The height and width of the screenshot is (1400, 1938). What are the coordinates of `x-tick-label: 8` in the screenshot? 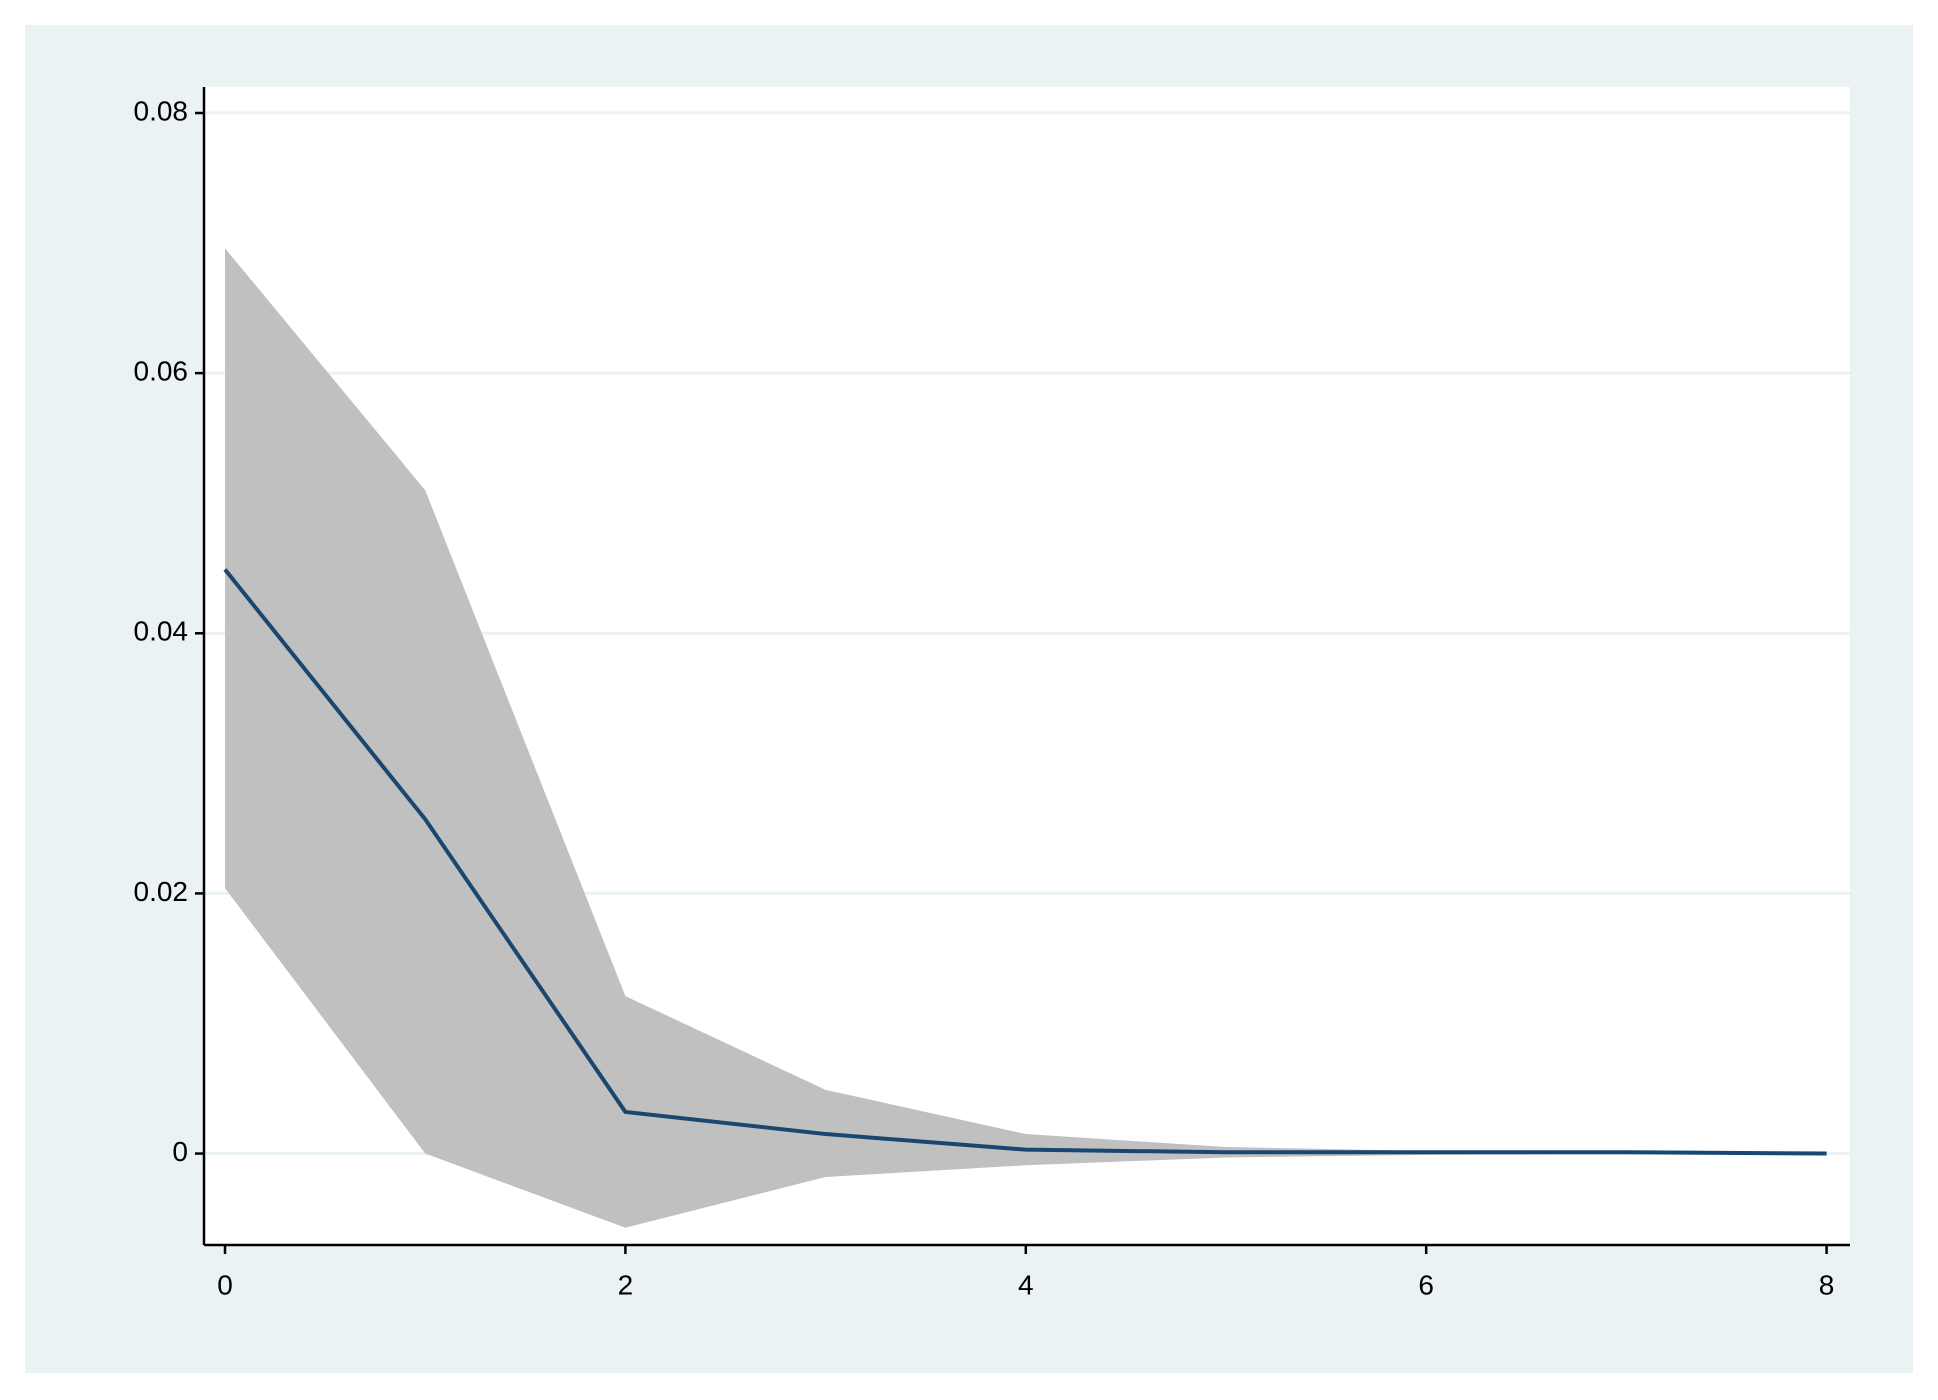 It's located at (1827, 1284).